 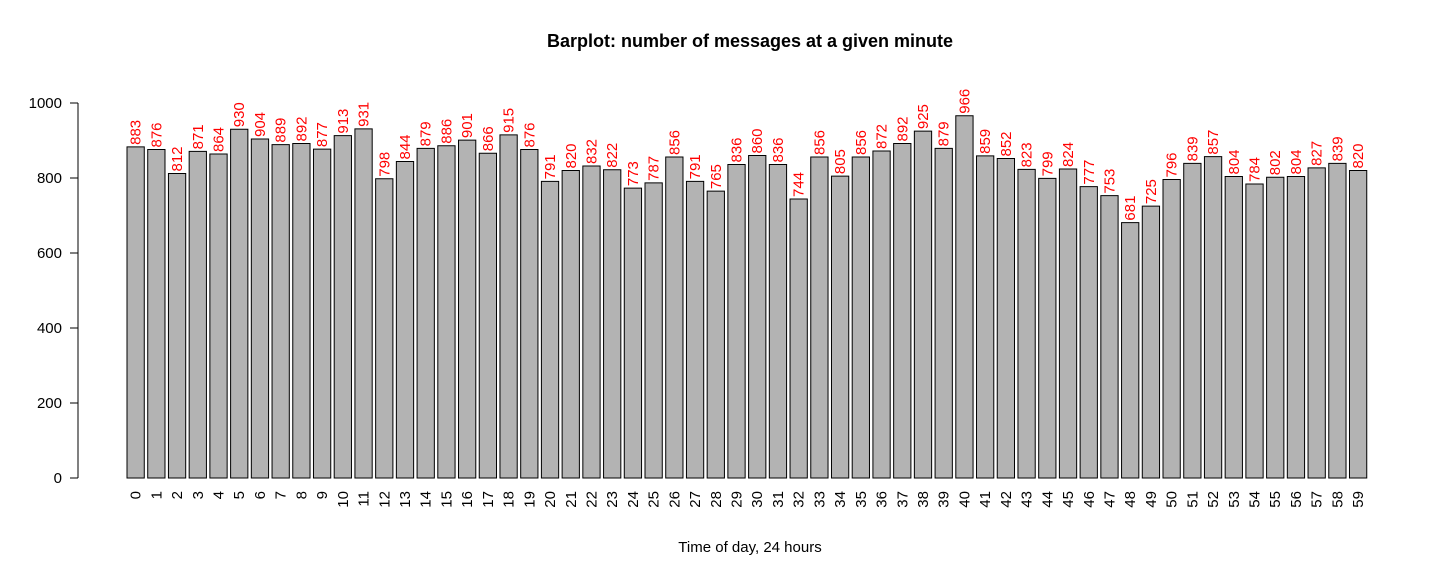 What do you see at coordinates (571, 499) in the screenshot?
I see `x-tick-label: 21` at bounding box center [571, 499].